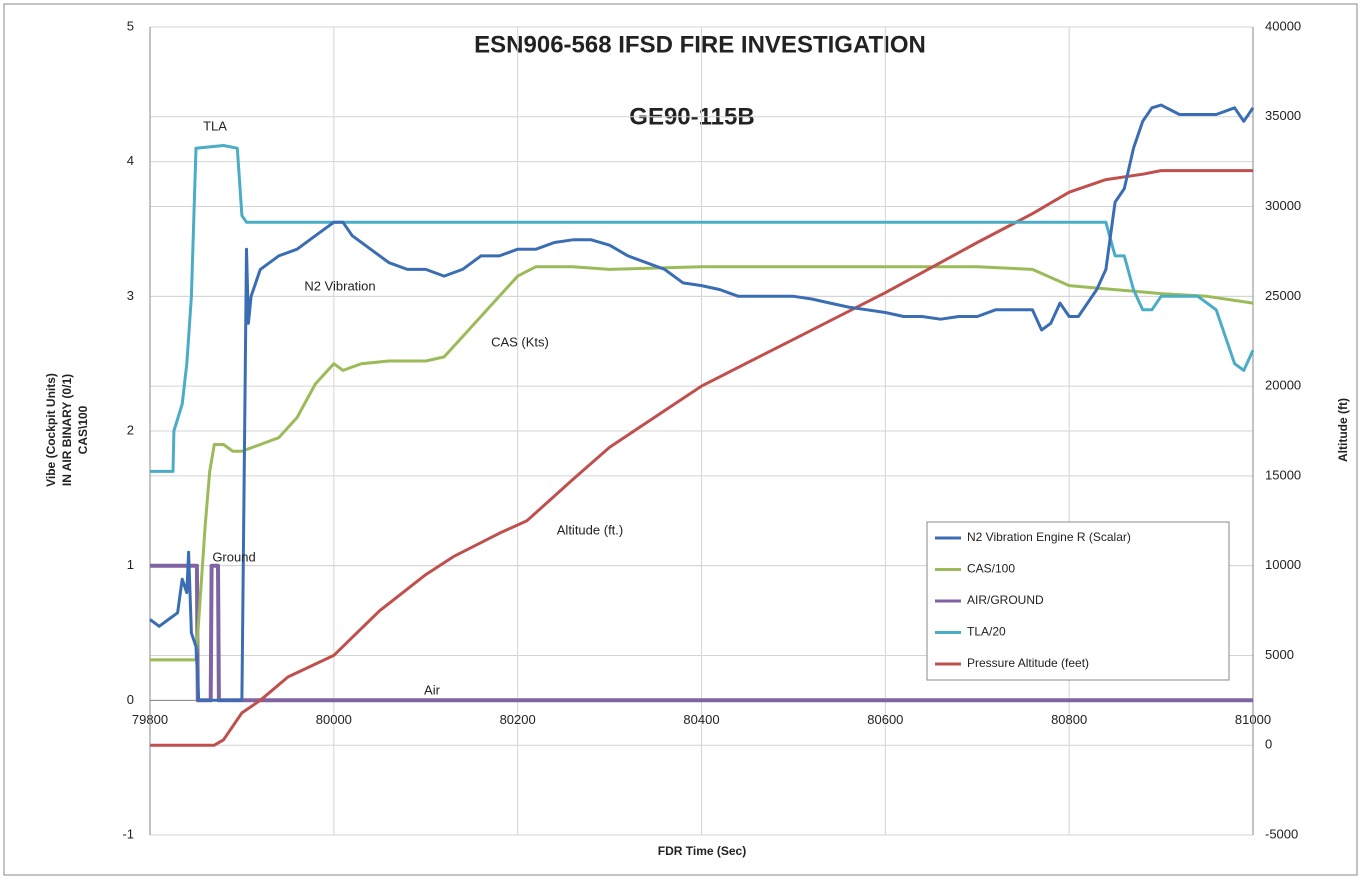 This screenshot has width=1361, height=879. Describe the element at coordinates (590, 529) in the screenshot. I see `annotation: Altitude (ft.)` at that location.